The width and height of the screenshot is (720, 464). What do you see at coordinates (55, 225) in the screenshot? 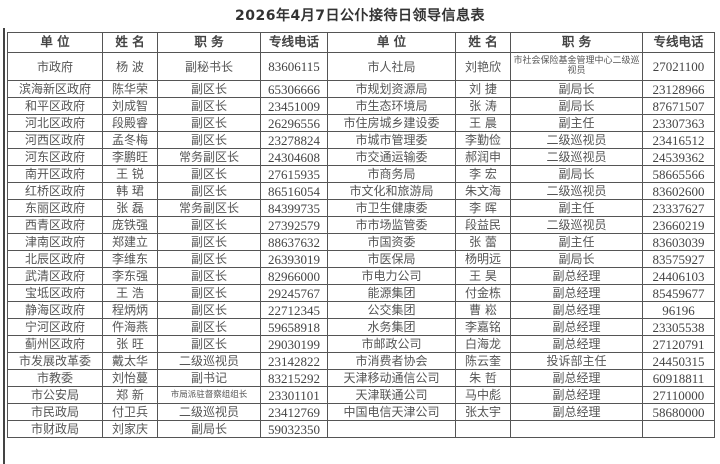
I see `unit-cell: 西青区政府` at bounding box center [55, 225].